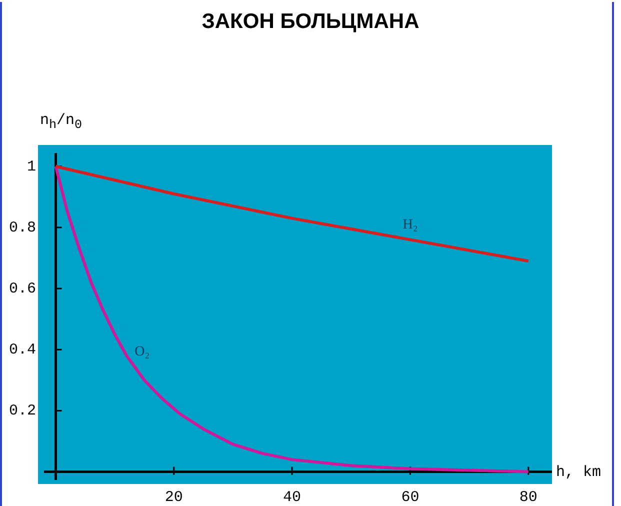  Describe the element at coordinates (528, 497) in the screenshot. I see `x-tick-label: 80` at that location.